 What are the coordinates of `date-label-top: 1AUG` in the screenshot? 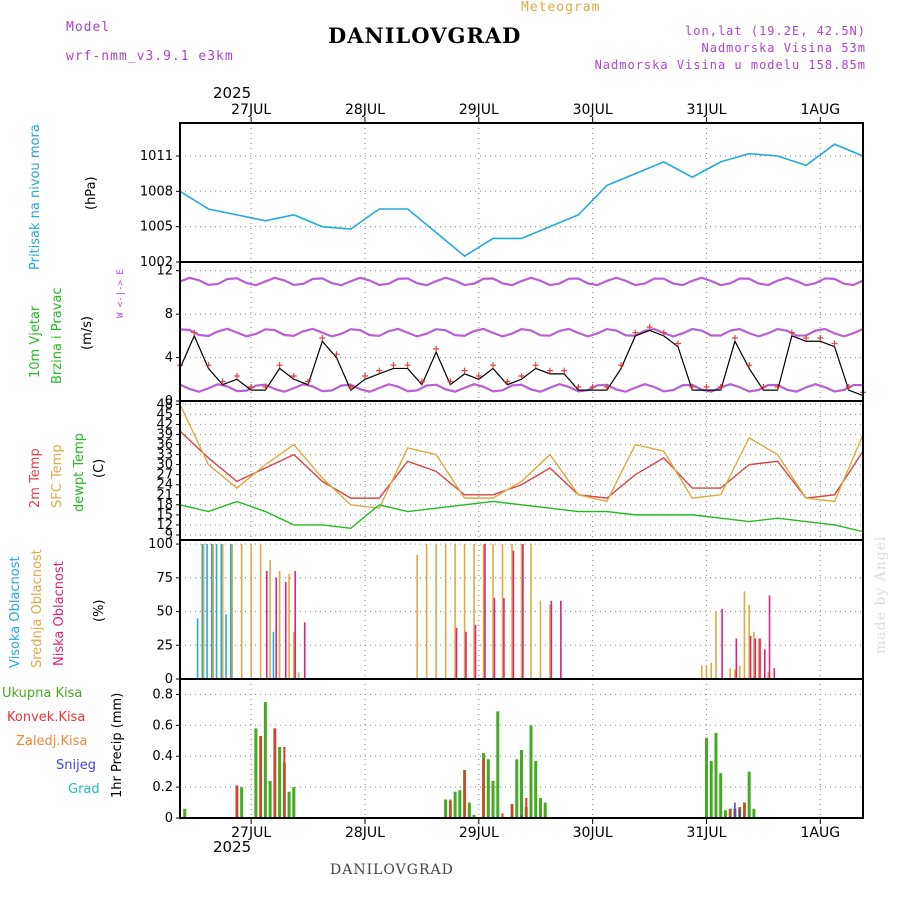 It's located at (821, 110).